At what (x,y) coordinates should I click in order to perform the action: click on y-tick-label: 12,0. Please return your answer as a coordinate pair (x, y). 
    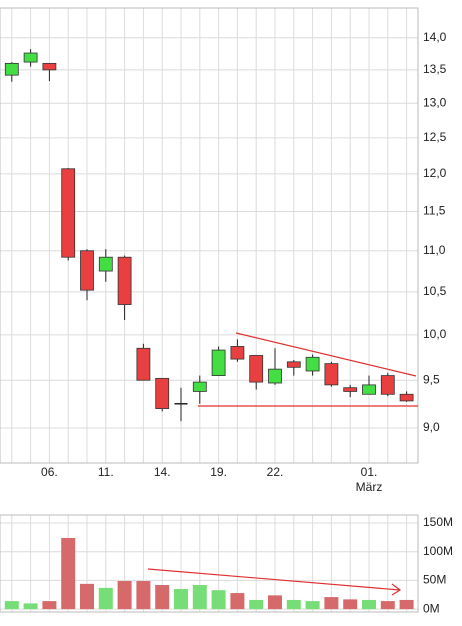
    Looking at the image, I should click on (435, 173).